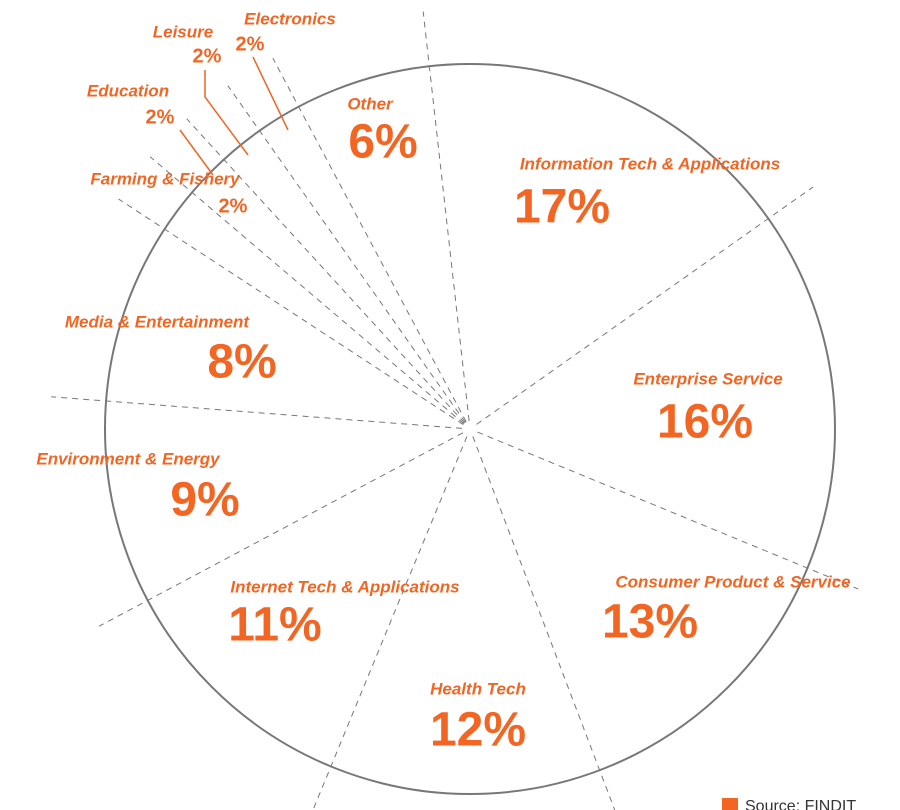  I want to click on value-label: 11%, so click(274, 625).